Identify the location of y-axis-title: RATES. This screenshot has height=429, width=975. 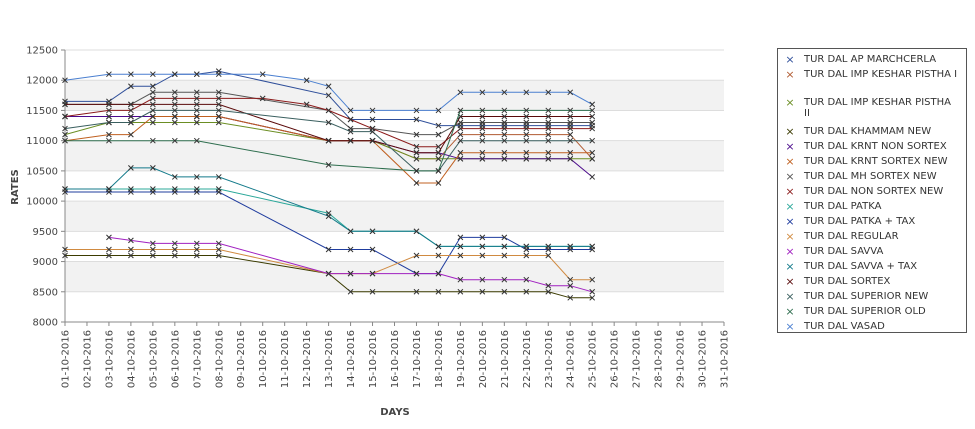
(15, 187).